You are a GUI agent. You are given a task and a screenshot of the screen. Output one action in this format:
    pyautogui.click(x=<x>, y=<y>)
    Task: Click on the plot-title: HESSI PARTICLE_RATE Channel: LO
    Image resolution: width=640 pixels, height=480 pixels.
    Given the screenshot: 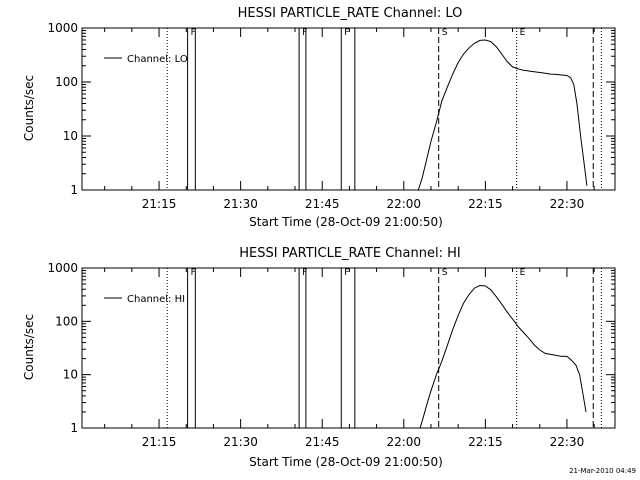 What is the action you would take?
    pyautogui.click(x=350, y=13)
    